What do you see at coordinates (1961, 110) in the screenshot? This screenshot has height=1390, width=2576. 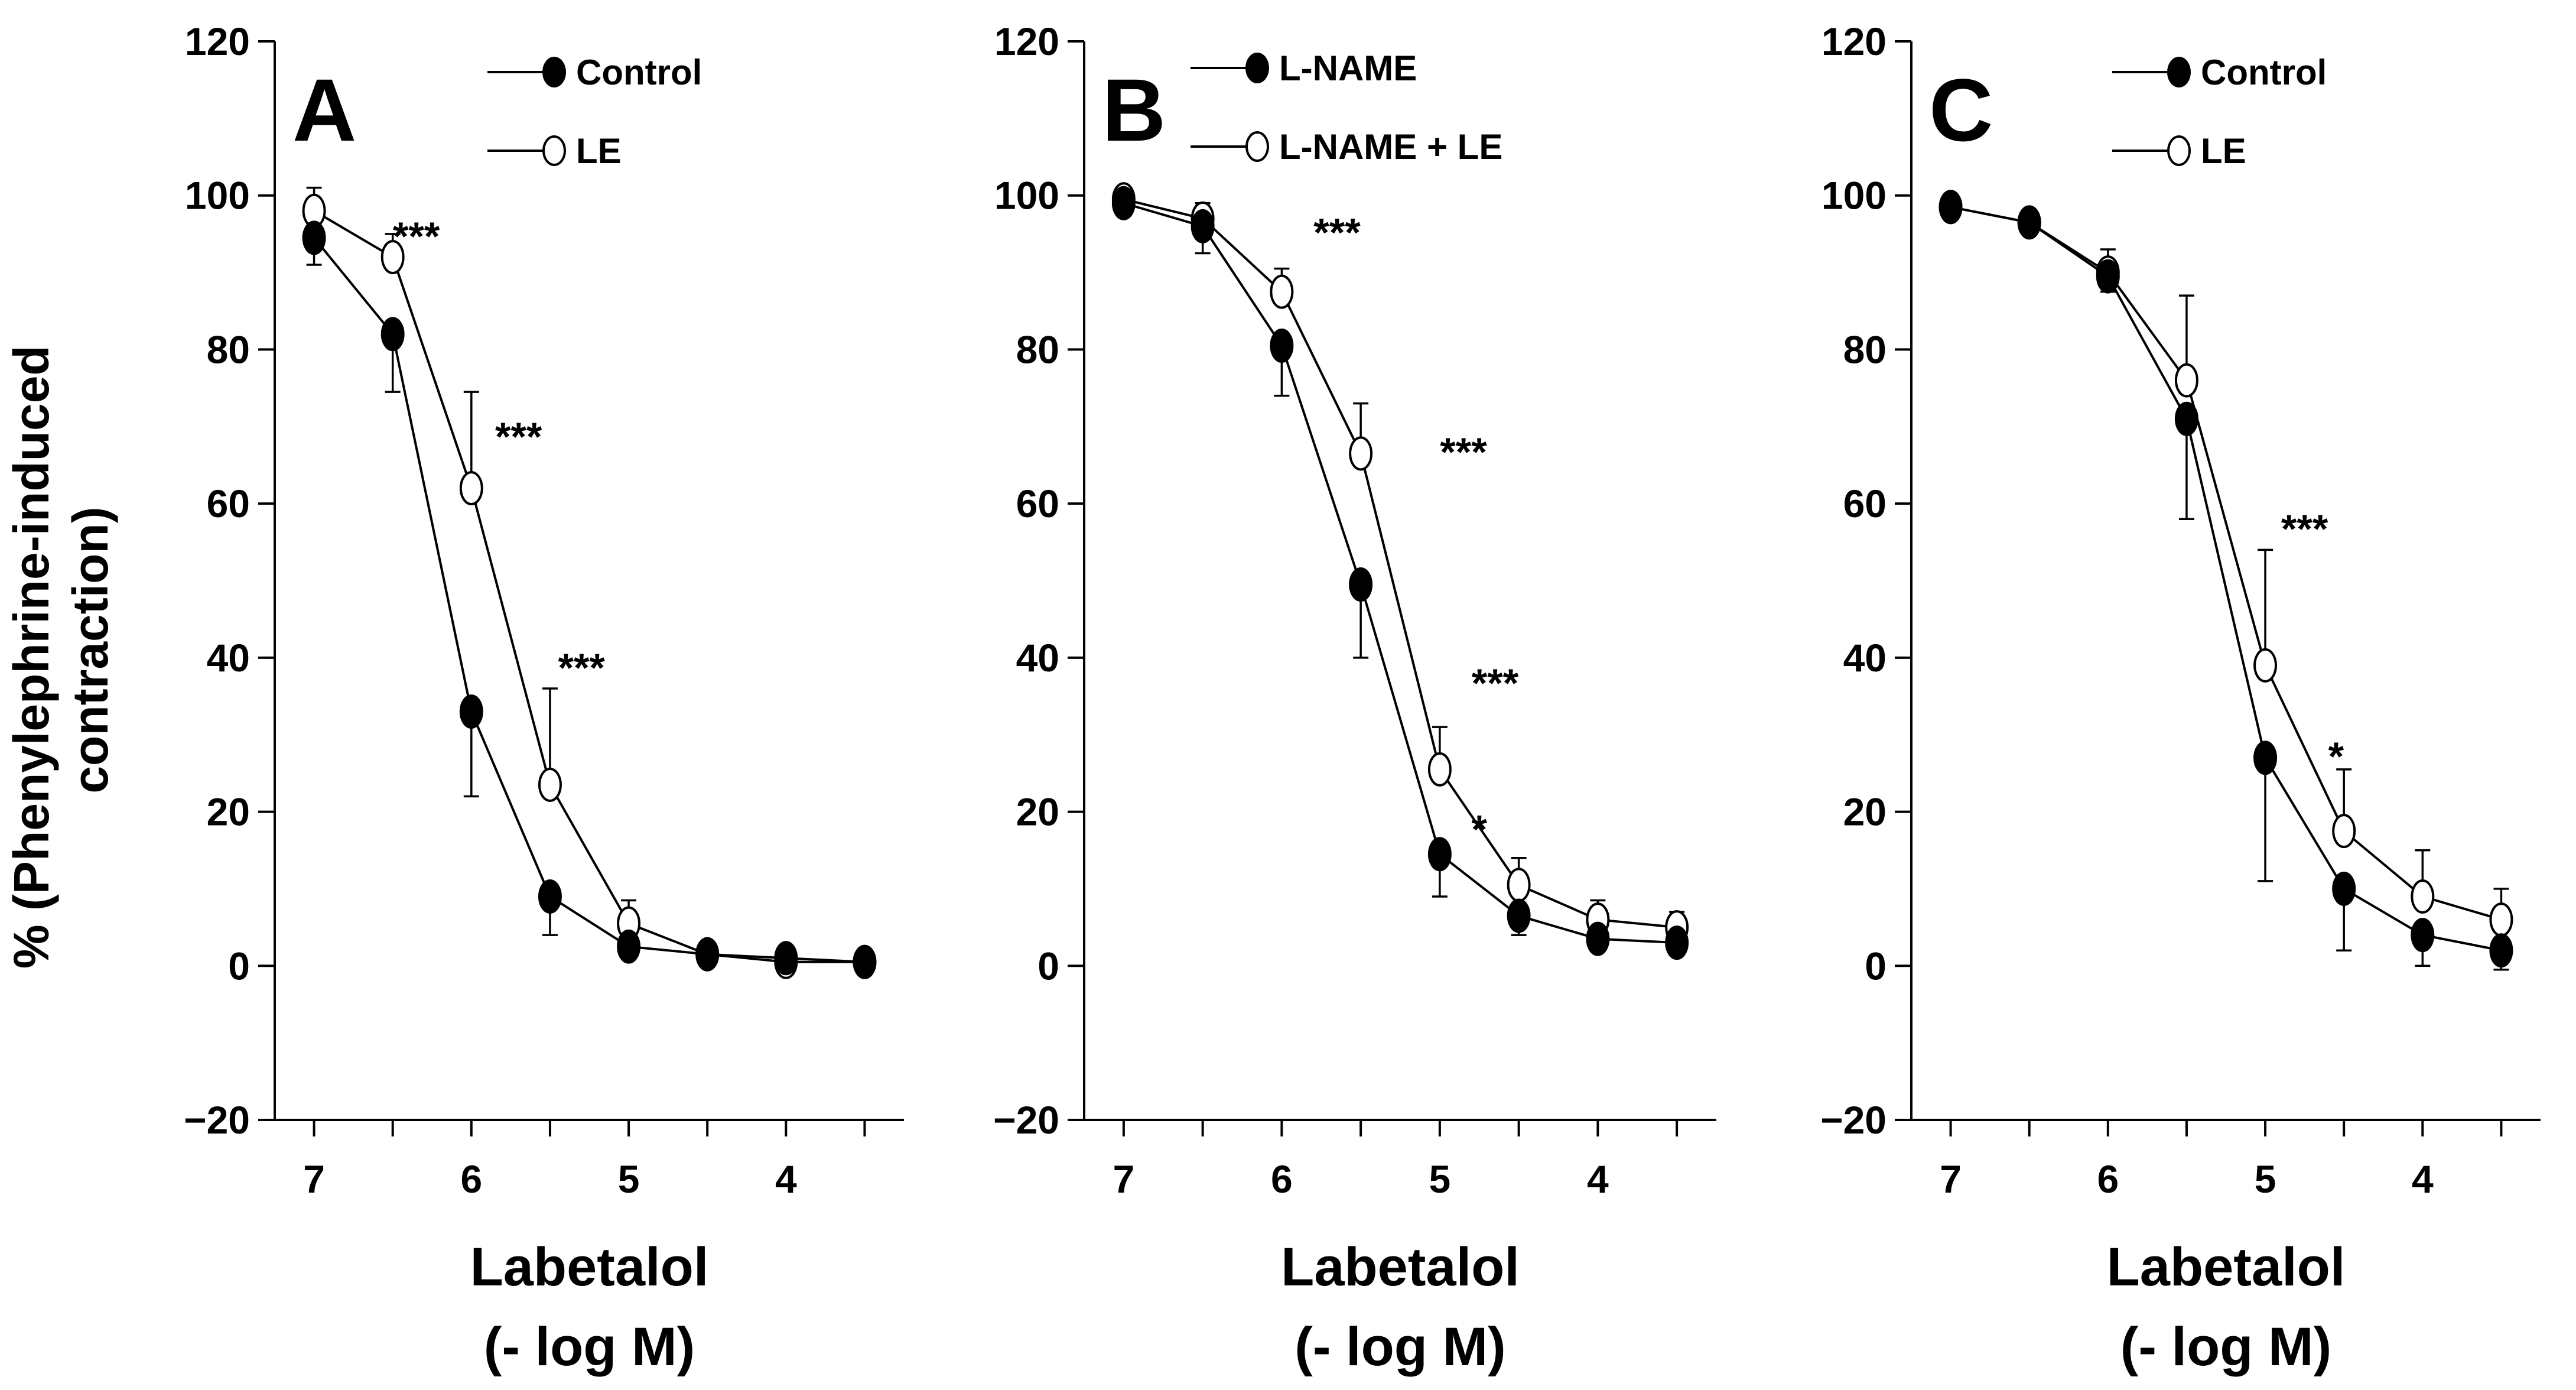 I see `panel-label: C` at bounding box center [1961, 110].